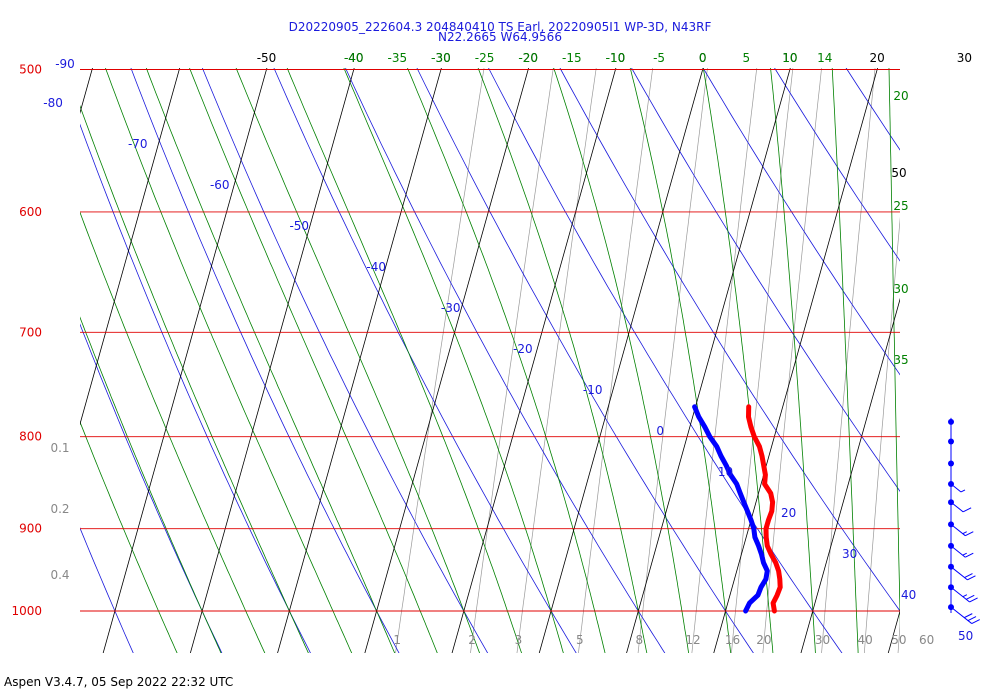 This screenshot has width=1000, height=700. I want to click on dry-adiabat--60, so click(26, 355).